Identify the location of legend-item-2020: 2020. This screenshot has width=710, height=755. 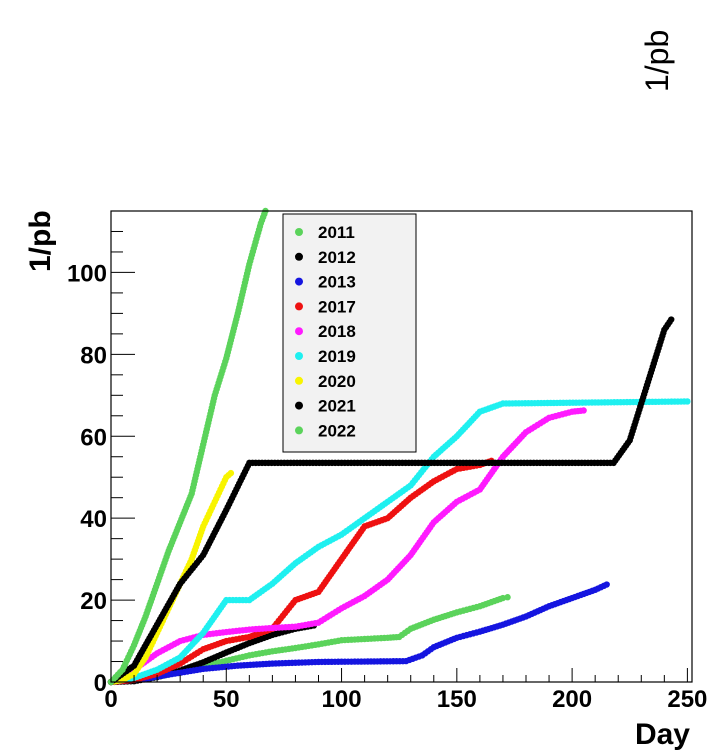
(325, 381).